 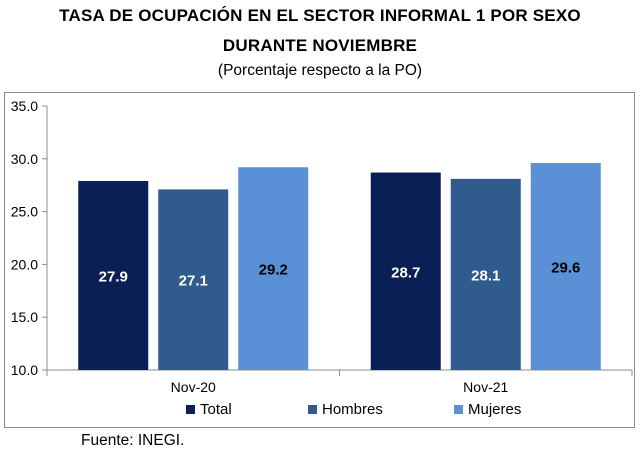 I want to click on legend-label: Mujeres, so click(x=494, y=409).